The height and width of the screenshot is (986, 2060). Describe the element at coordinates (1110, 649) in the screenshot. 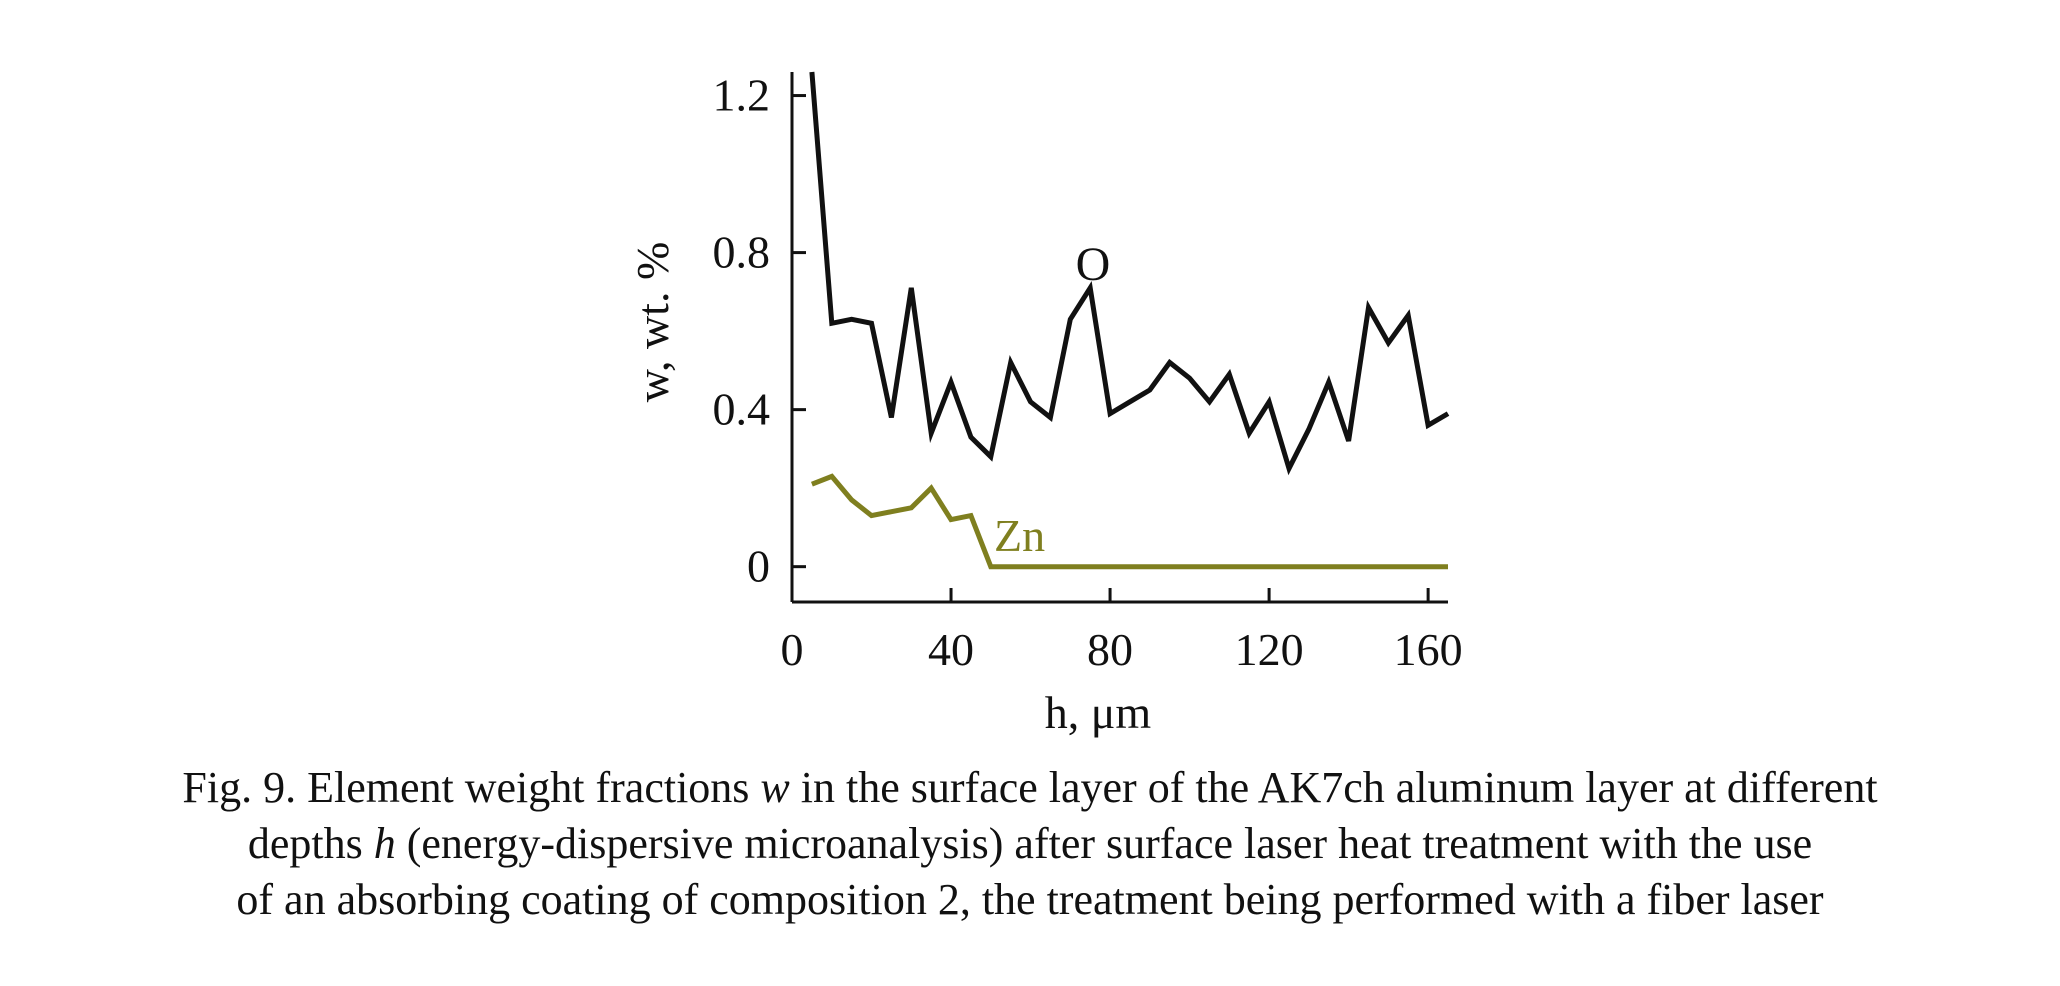

I see `x-tick-label-80: 80` at that location.